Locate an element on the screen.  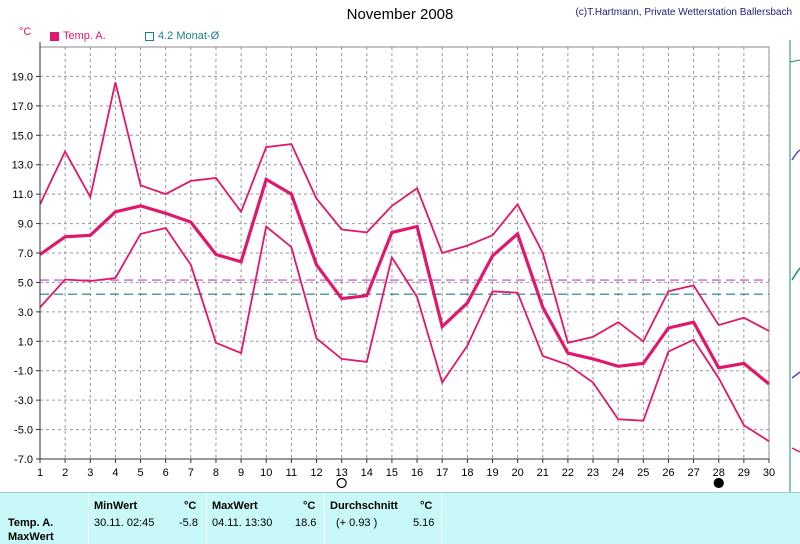
y-tick-label: 11.0 is located at coordinates (22, 195).